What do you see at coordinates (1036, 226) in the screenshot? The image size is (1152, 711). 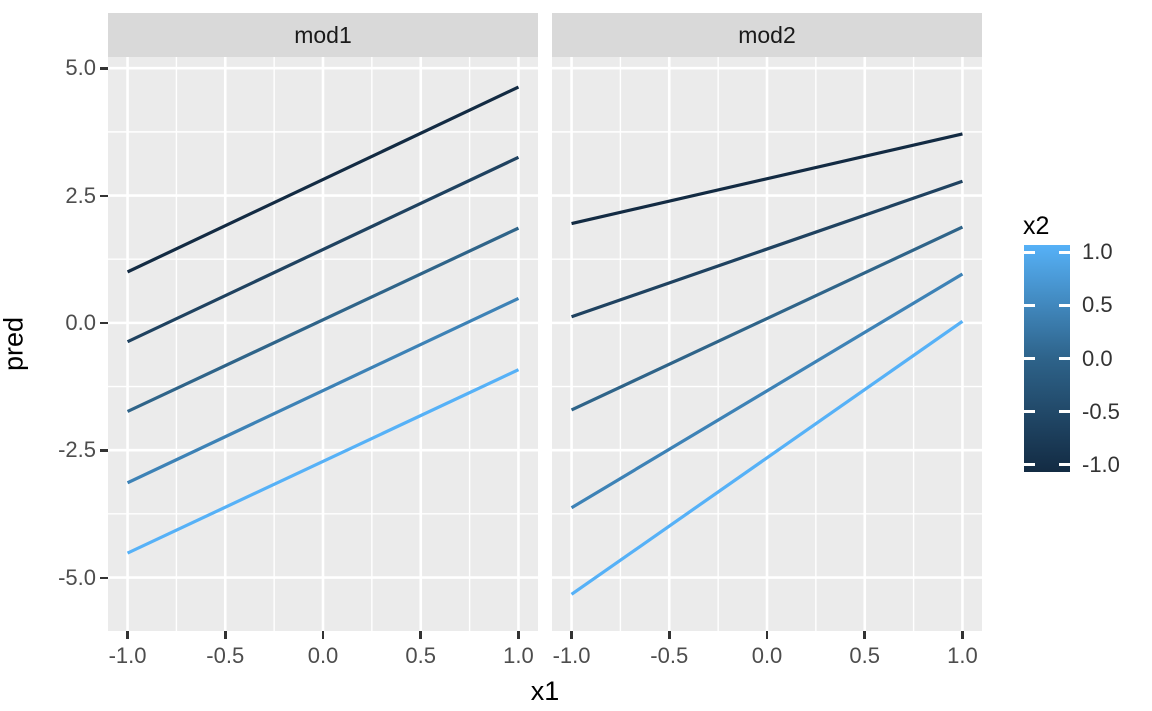 I see `legend-title: x2` at bounding box center [1036, 226].